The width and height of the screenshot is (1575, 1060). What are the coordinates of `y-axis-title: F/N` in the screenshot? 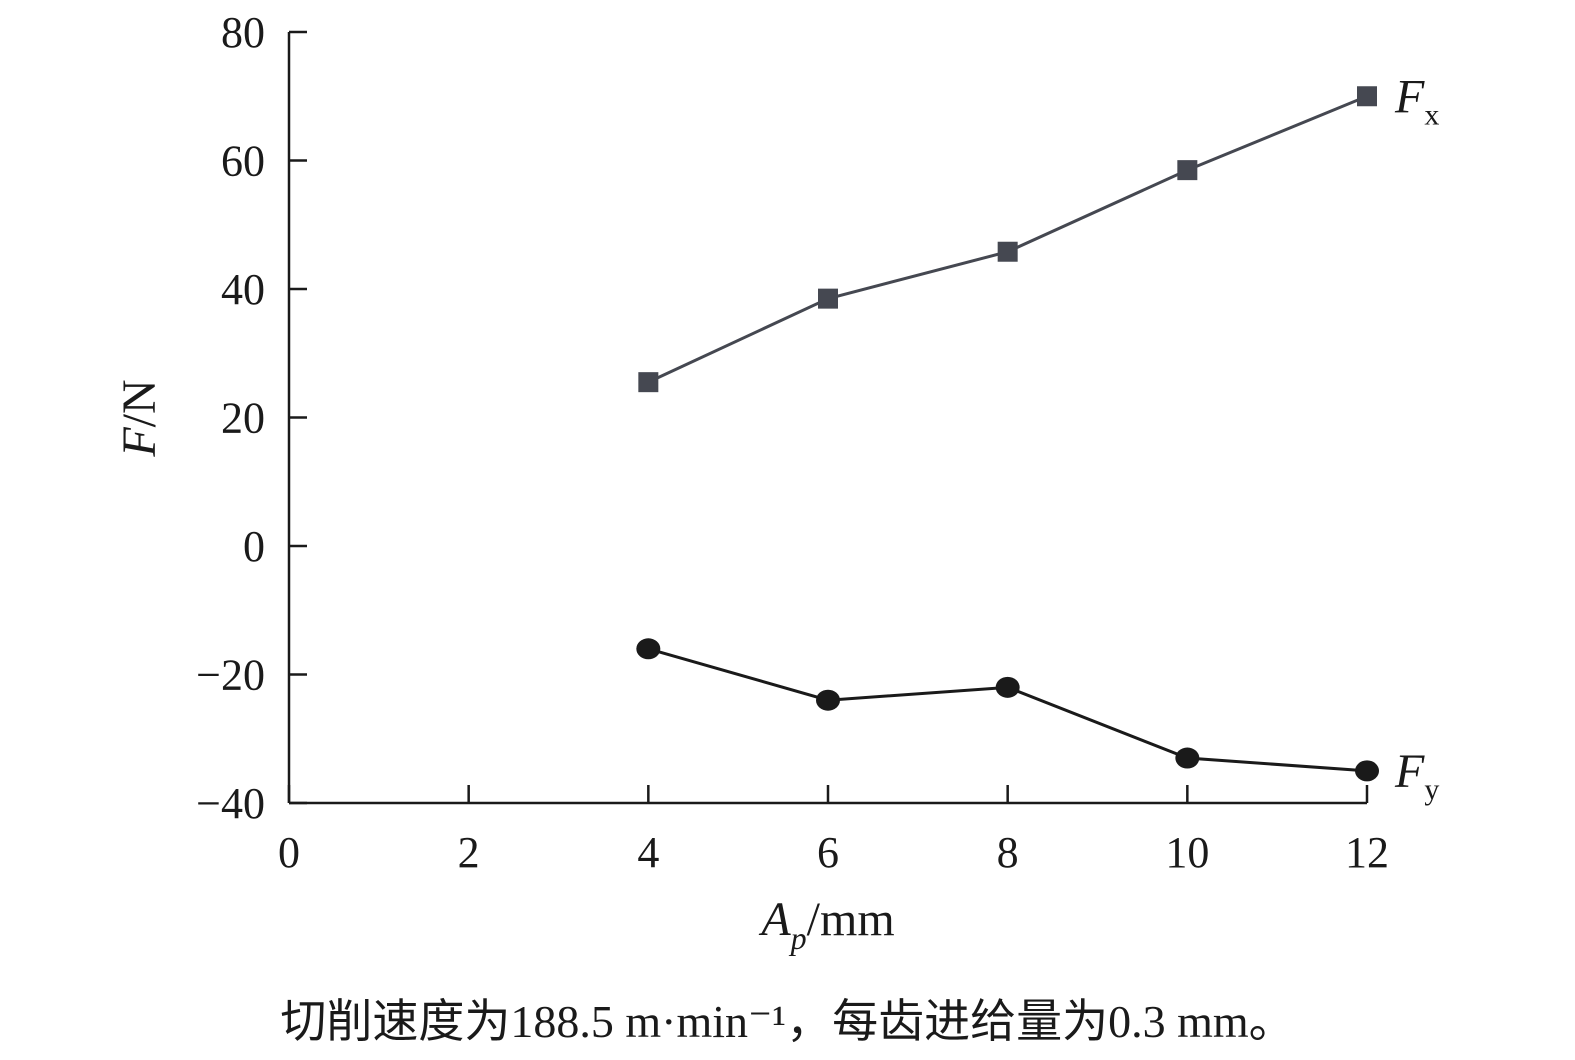 It's located at (139, 418).